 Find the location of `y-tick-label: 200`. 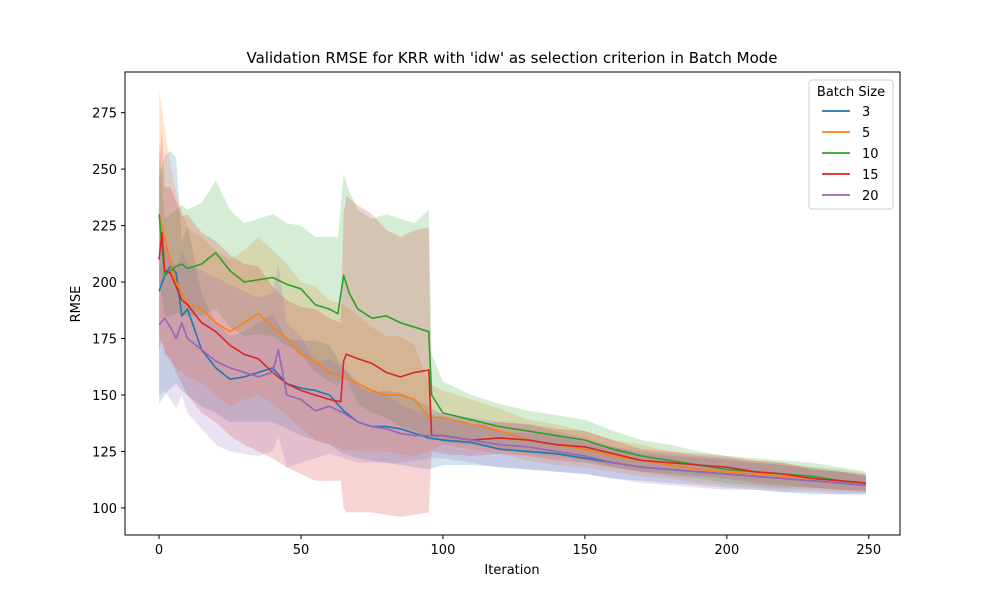

y-tick-label: 200 is located at coordinates (104, 283).